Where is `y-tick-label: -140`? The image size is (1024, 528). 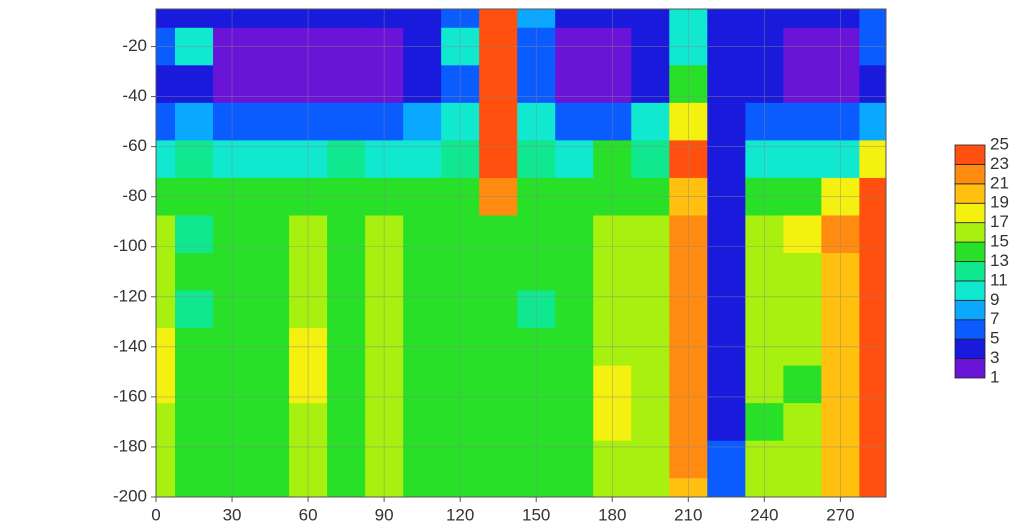
y-tick-label: -140 is located at coordinates (130, 345).